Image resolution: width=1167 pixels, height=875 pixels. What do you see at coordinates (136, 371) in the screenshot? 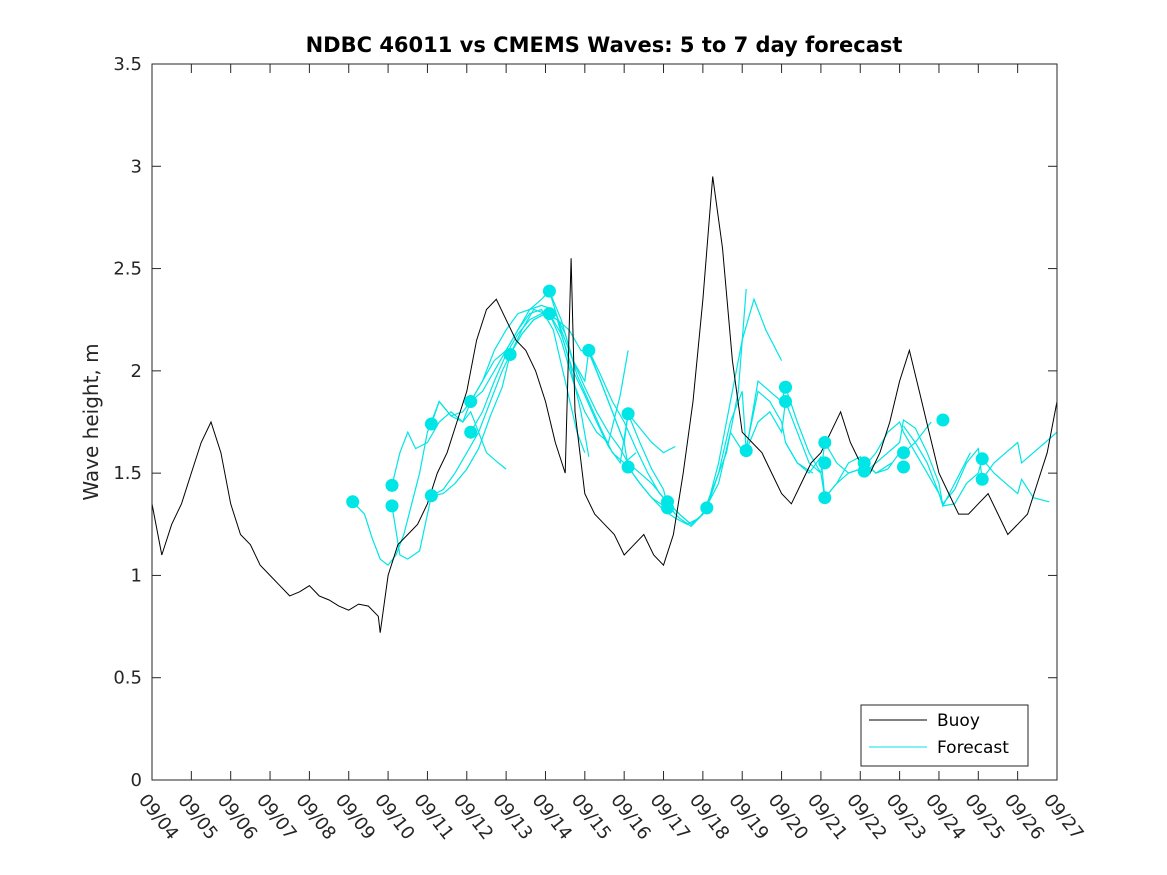
I see `y-tick-label: 2` at bounding box center [136, 371].